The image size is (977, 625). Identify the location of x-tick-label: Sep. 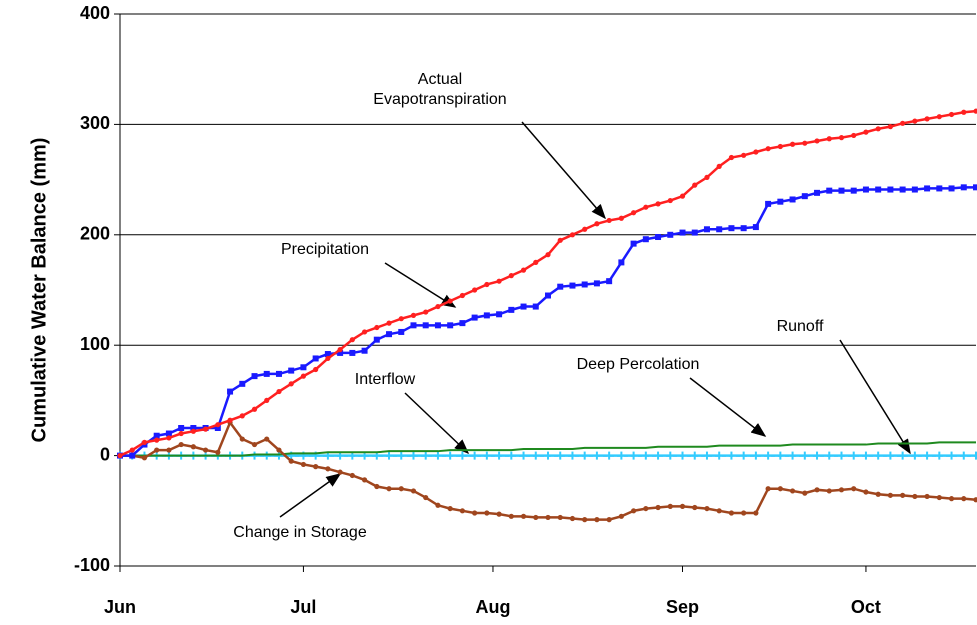
(682, 607).